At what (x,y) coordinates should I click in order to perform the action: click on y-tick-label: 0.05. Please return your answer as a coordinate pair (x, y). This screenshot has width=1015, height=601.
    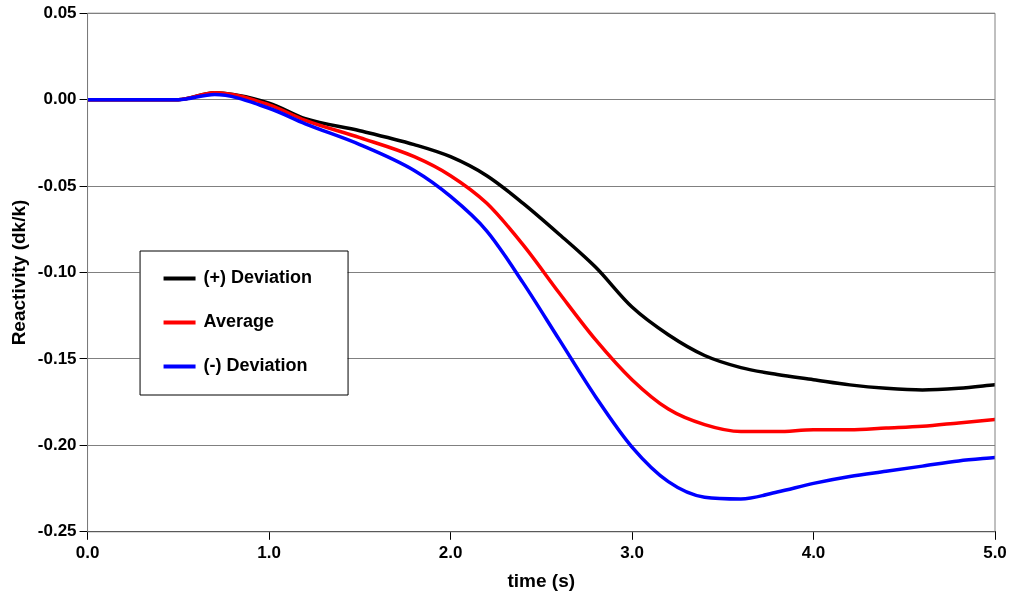
    Looking at the image, I should click on (60, 12).